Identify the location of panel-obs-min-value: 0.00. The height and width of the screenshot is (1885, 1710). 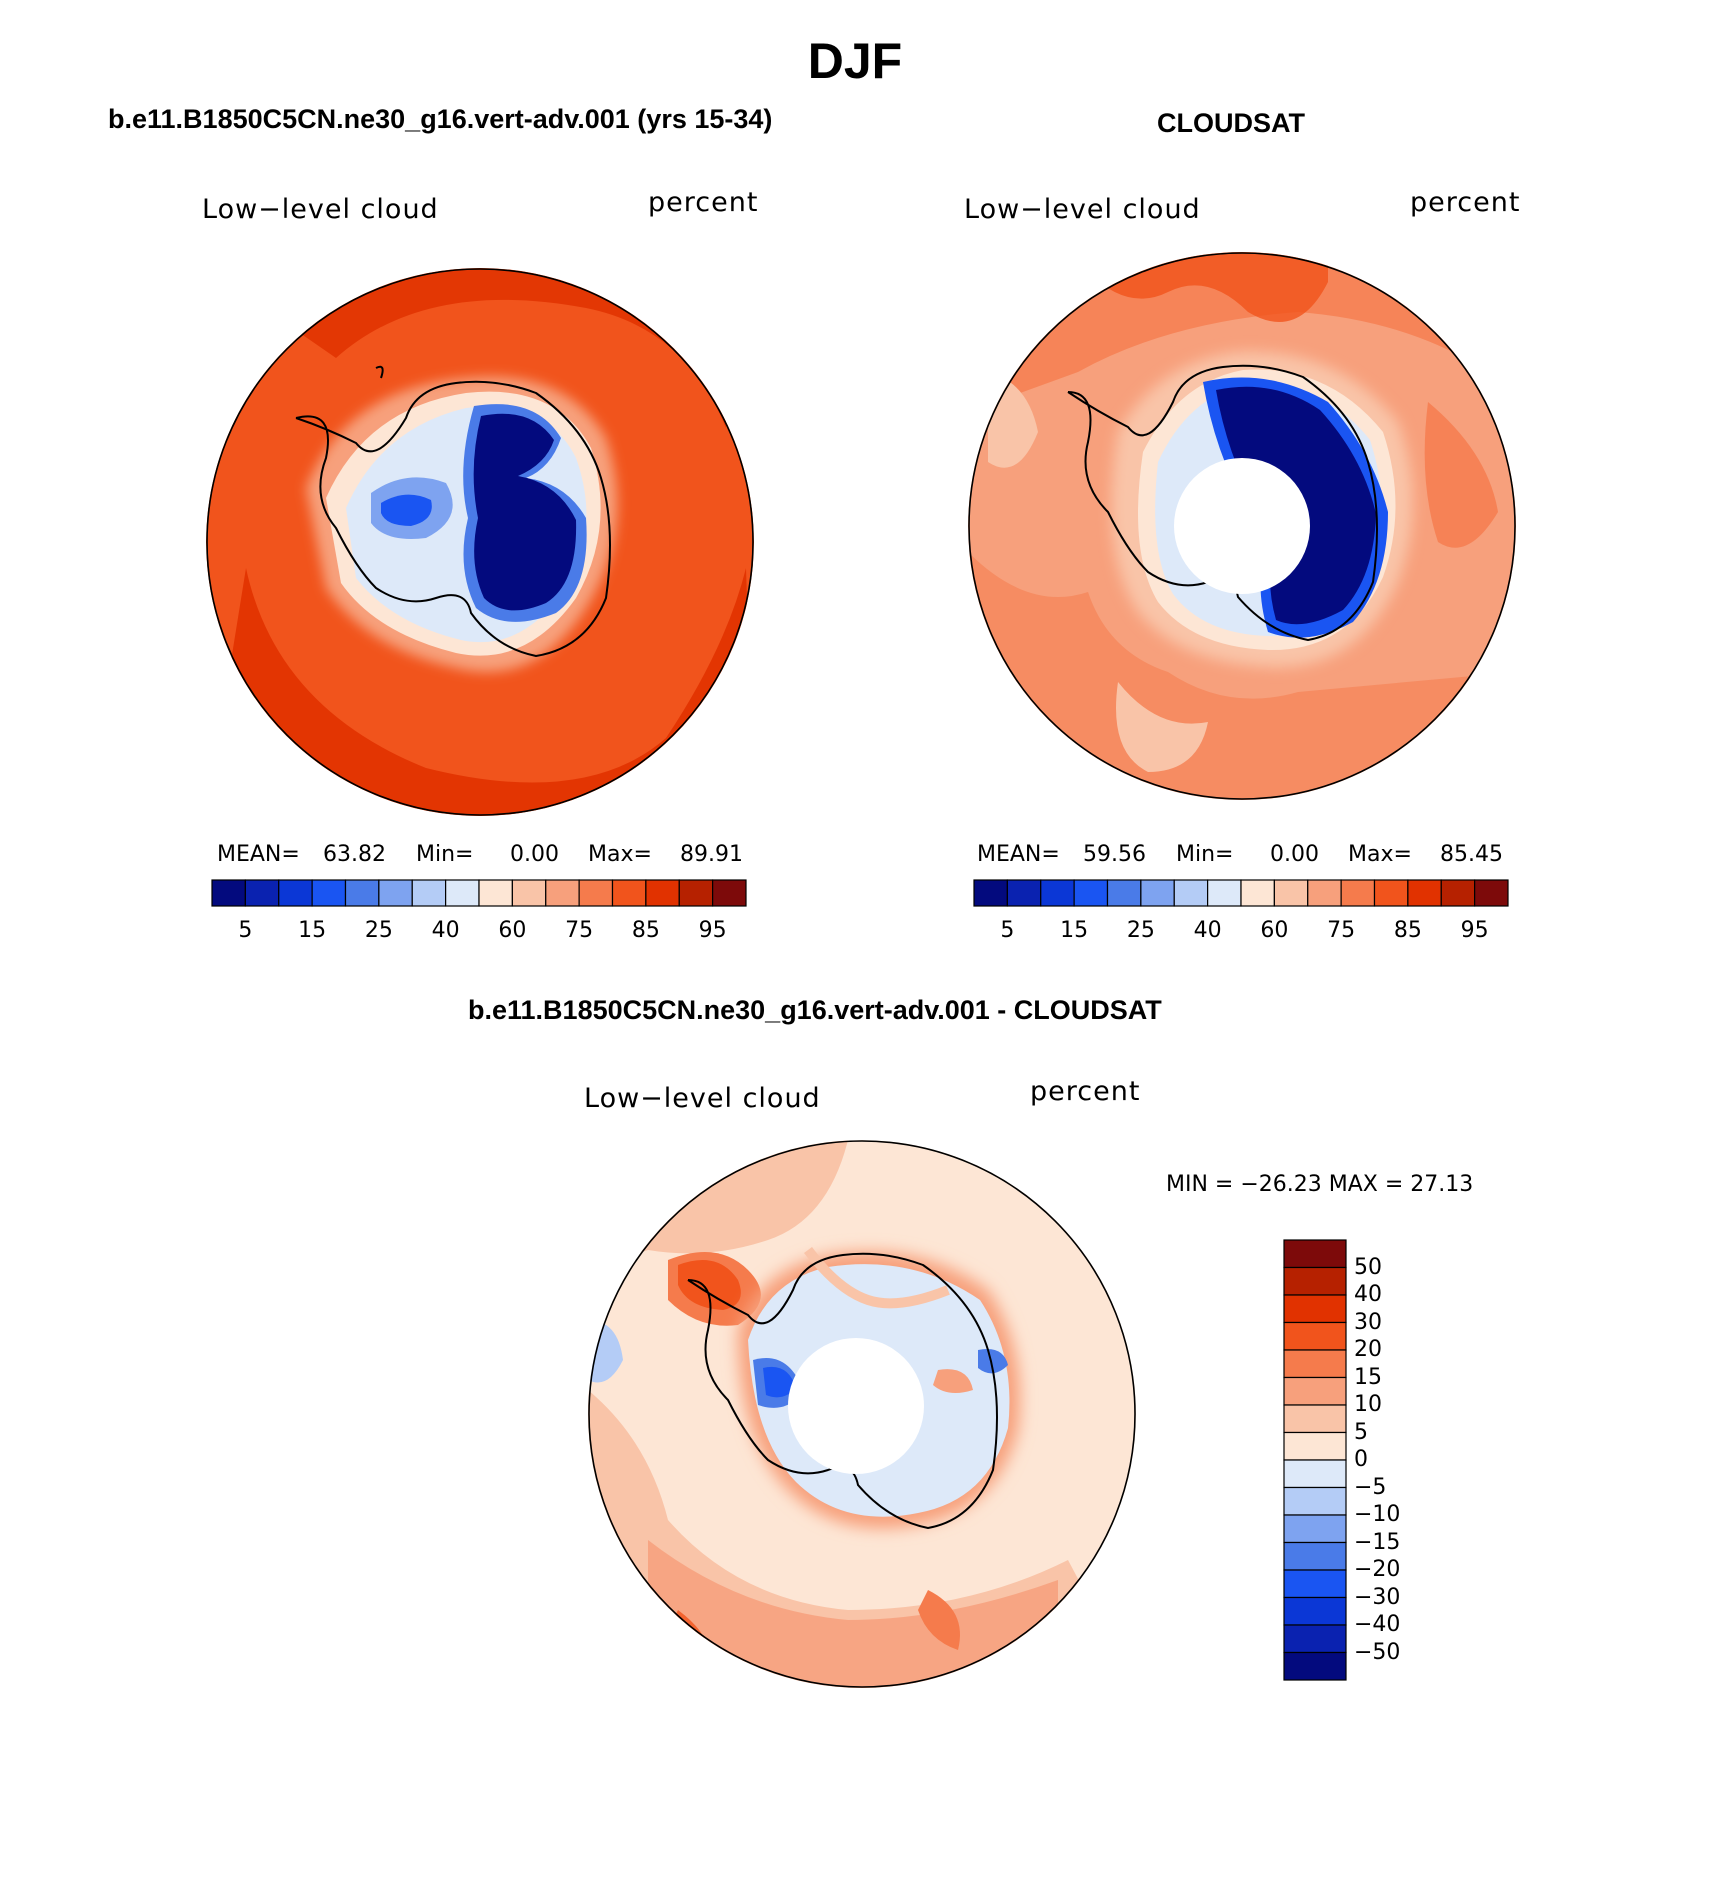
(1294, 854).